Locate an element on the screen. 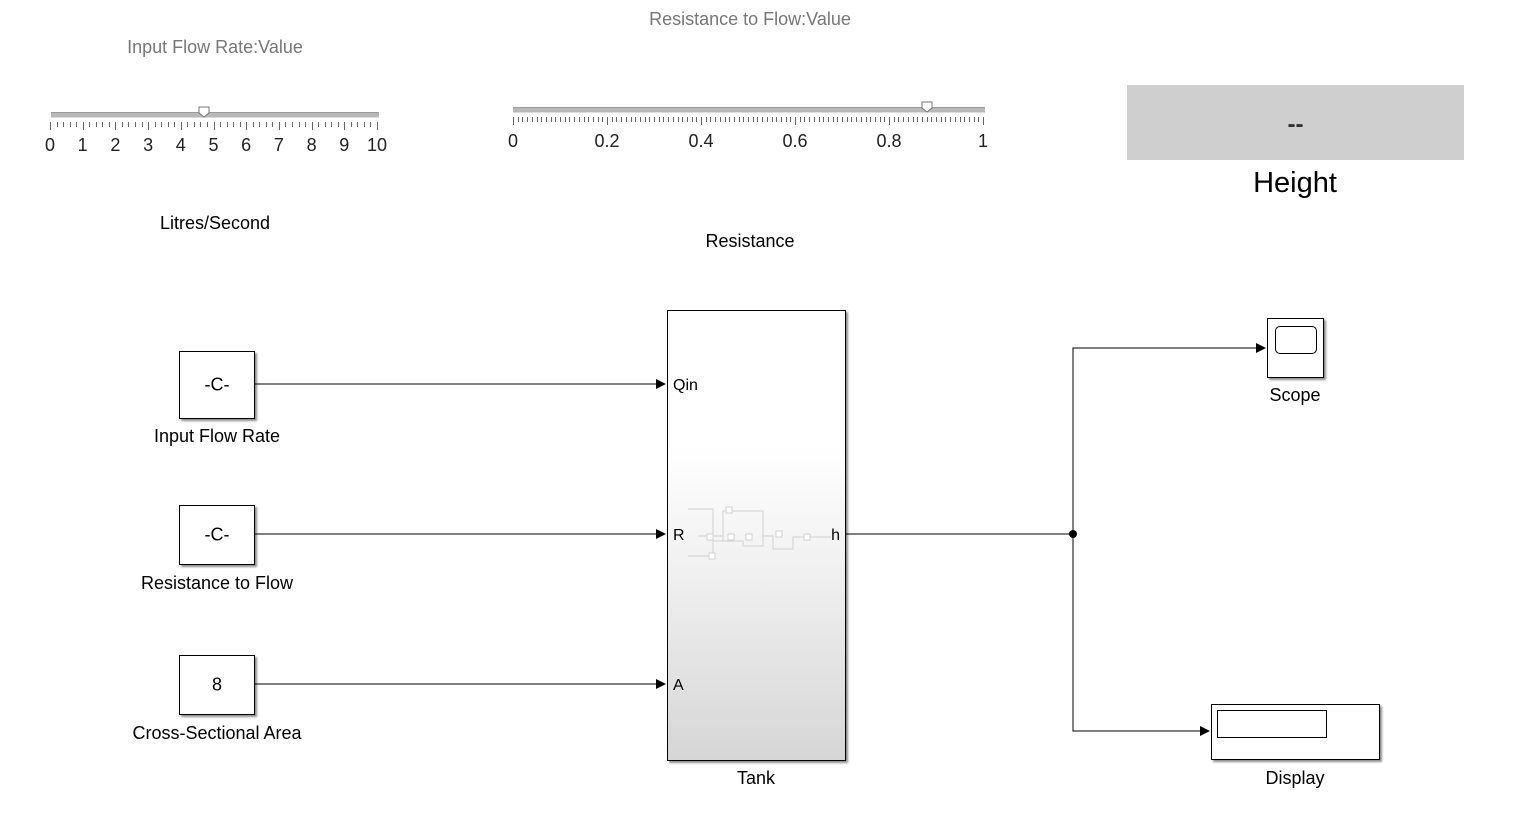 The height and width of the screenshot is (835, 1515). height-display-widget: -- is located at coordinates (1295, 122).